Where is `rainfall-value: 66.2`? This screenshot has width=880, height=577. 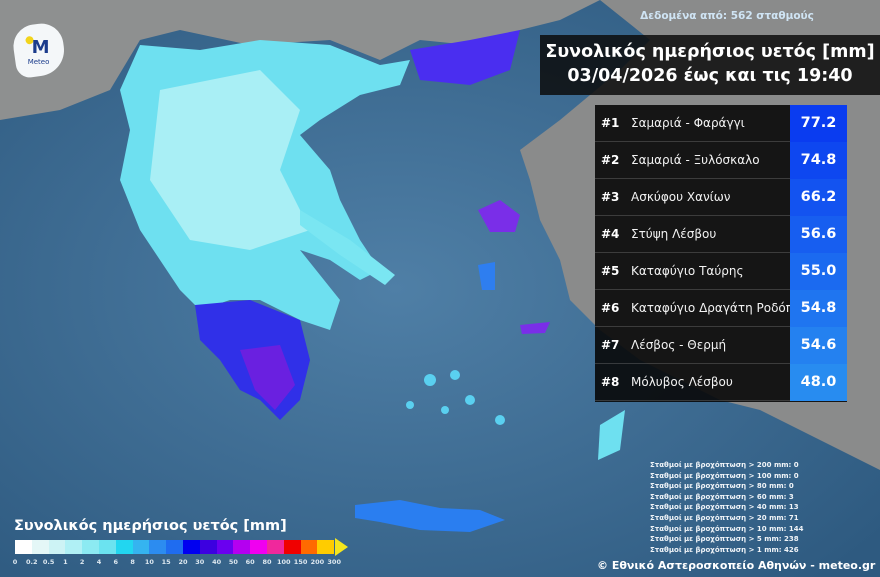
rainfall-value: 66.2 is located at coordinates (818, 197).